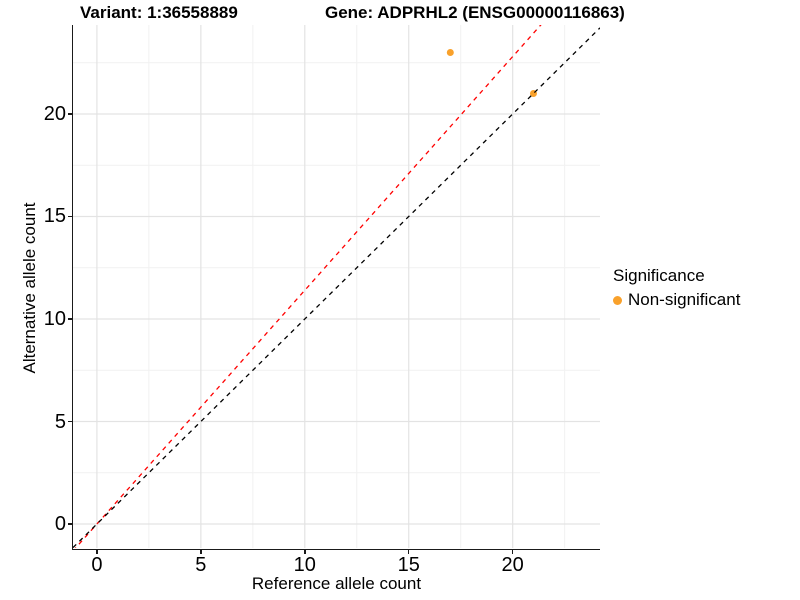 The width and height of the screenshot is (800, 600). Describe the element at coordinates (512, 565) in the screenshot. I see `x-tick-label: 20` at that location.